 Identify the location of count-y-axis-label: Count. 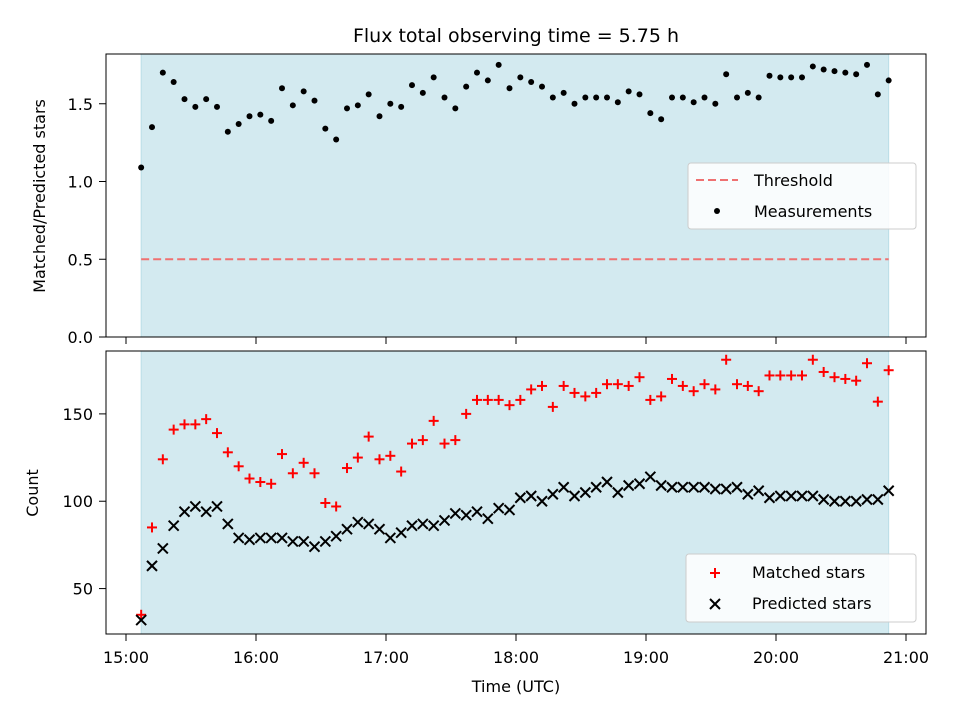
(32, 493).